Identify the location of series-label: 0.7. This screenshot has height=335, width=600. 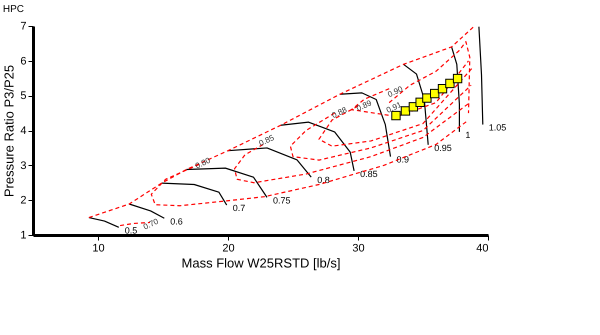
(239, 208).